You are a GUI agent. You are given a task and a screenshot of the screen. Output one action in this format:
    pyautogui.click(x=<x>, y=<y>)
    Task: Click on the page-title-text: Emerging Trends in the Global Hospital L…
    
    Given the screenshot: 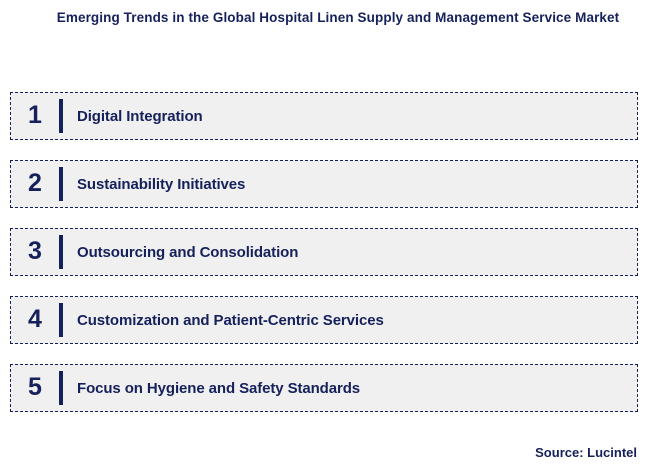 What is the action you would take?
    pyautogui.click(x=338, y=17)
    